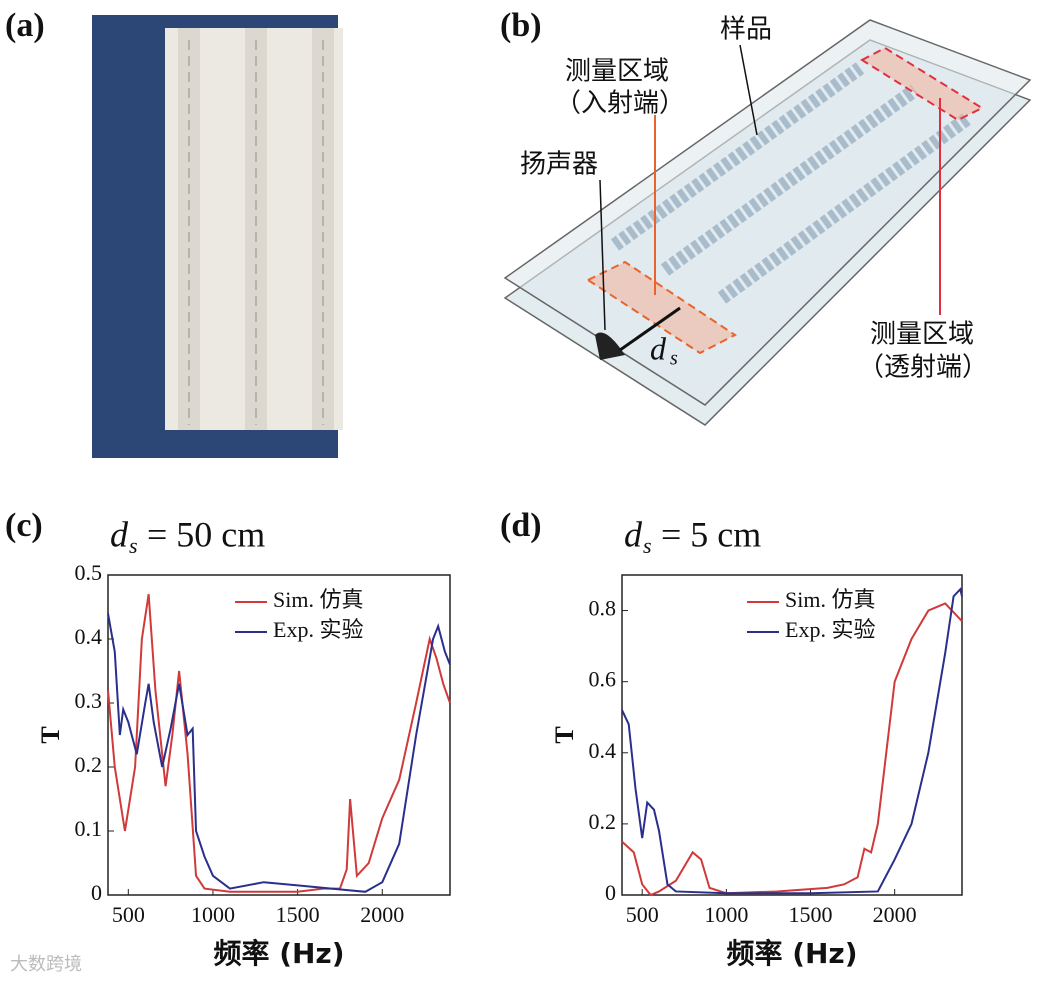 The height and width of the screenshot is (984, 1038). Describe the element at coordinates (603, 679) in the screenshot. I see `y-tick-label: 0.6` at that location.